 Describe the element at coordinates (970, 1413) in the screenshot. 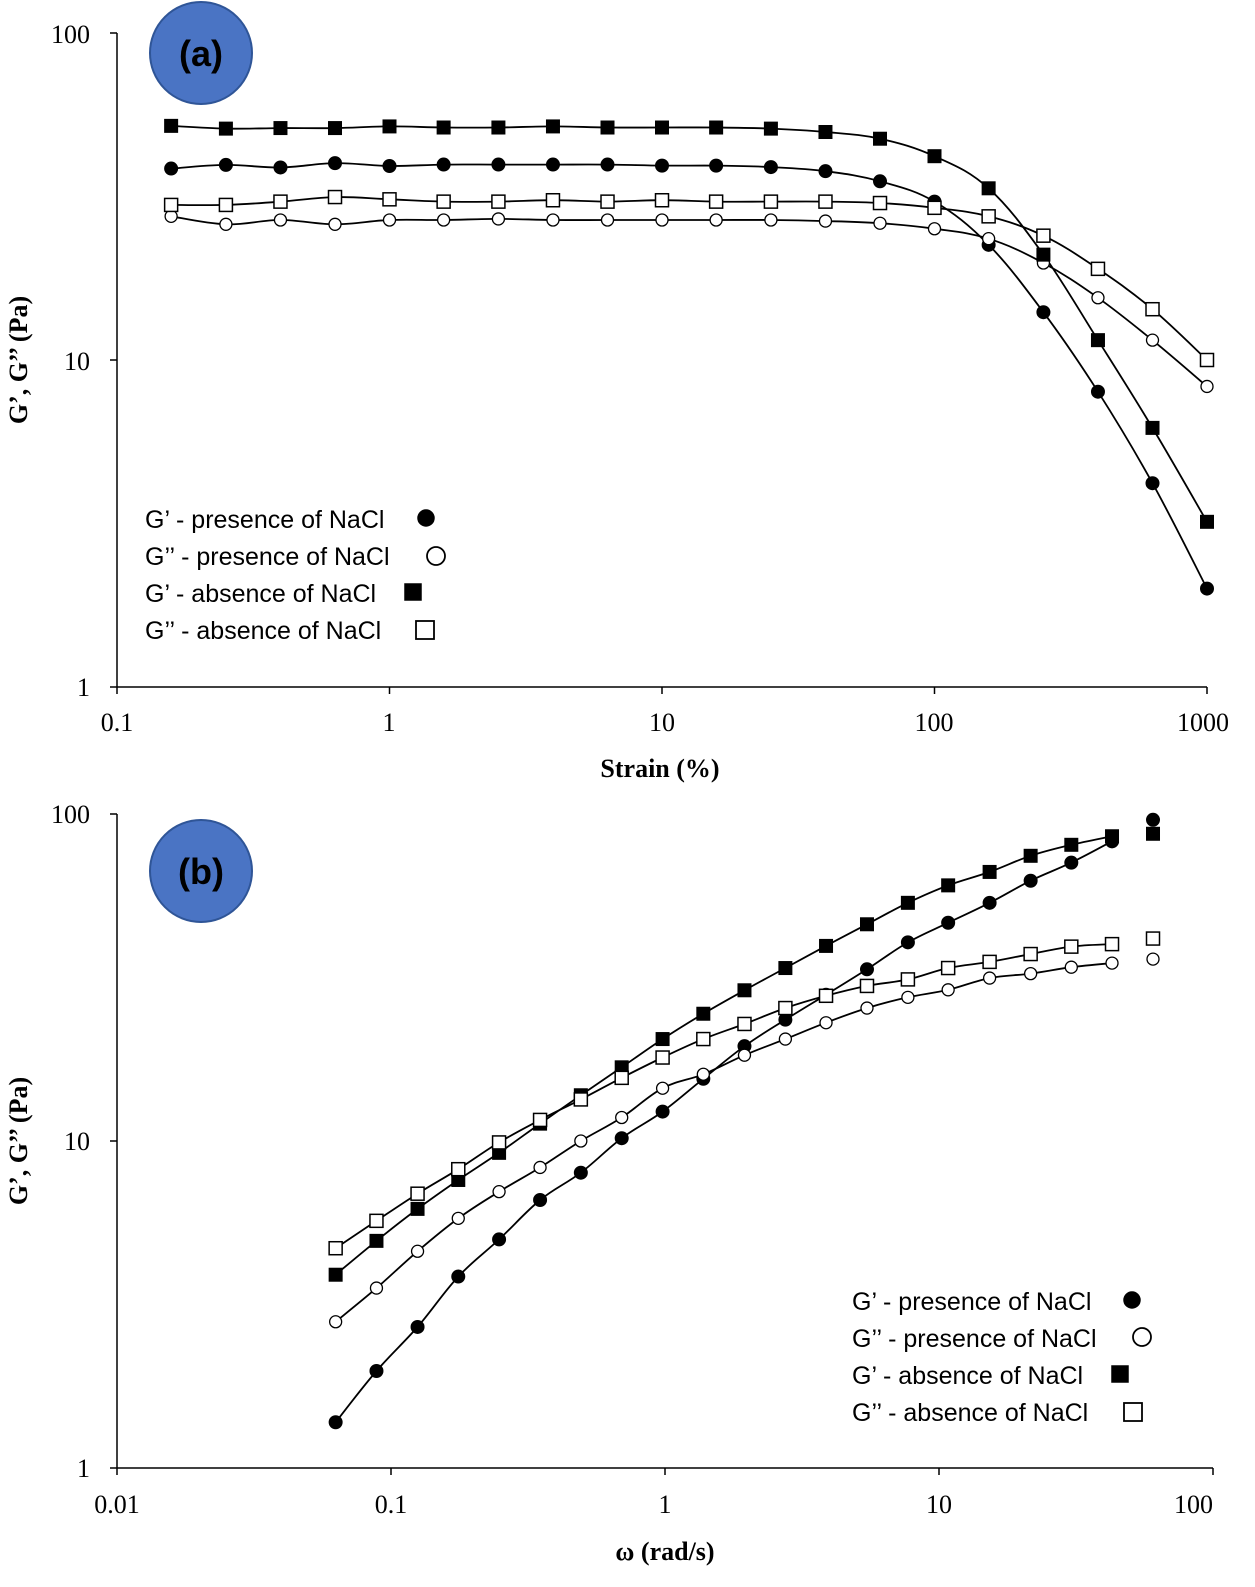

I see `legend-label-g-double-prime-absence: G’’ - absence of NaCl` at that location.